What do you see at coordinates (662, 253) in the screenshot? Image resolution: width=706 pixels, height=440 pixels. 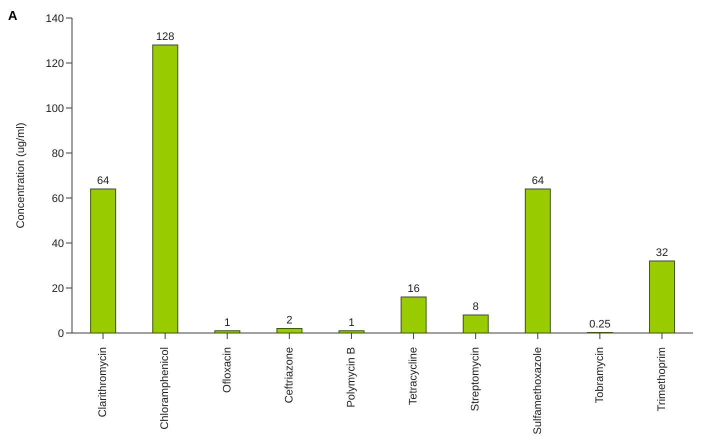 I see `data-label: 32` at bounding box center [662, 253].